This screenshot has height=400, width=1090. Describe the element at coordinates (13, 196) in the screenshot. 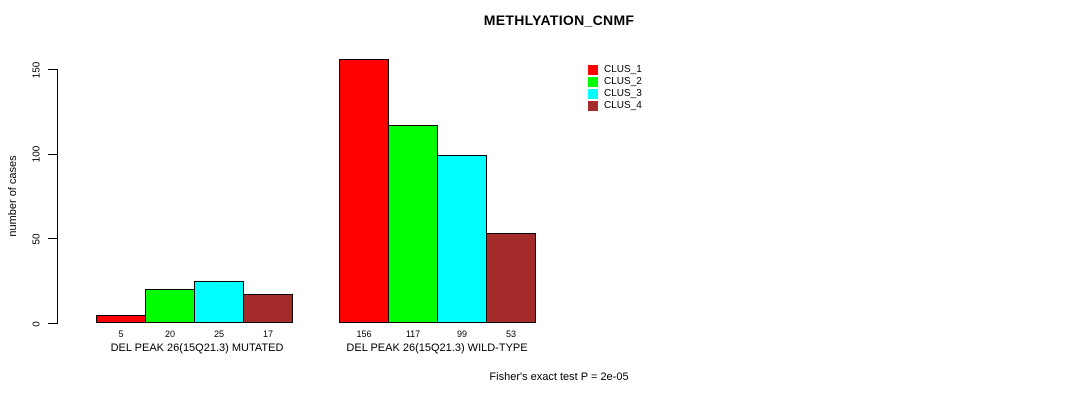

I see `y-axis-label: number of cases` at that location.